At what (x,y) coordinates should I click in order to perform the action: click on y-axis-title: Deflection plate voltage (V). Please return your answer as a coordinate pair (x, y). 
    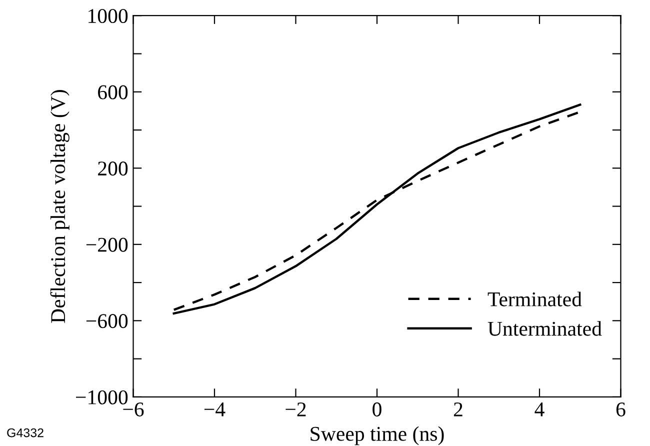
    Looking at the image, I should click on (60, 206).